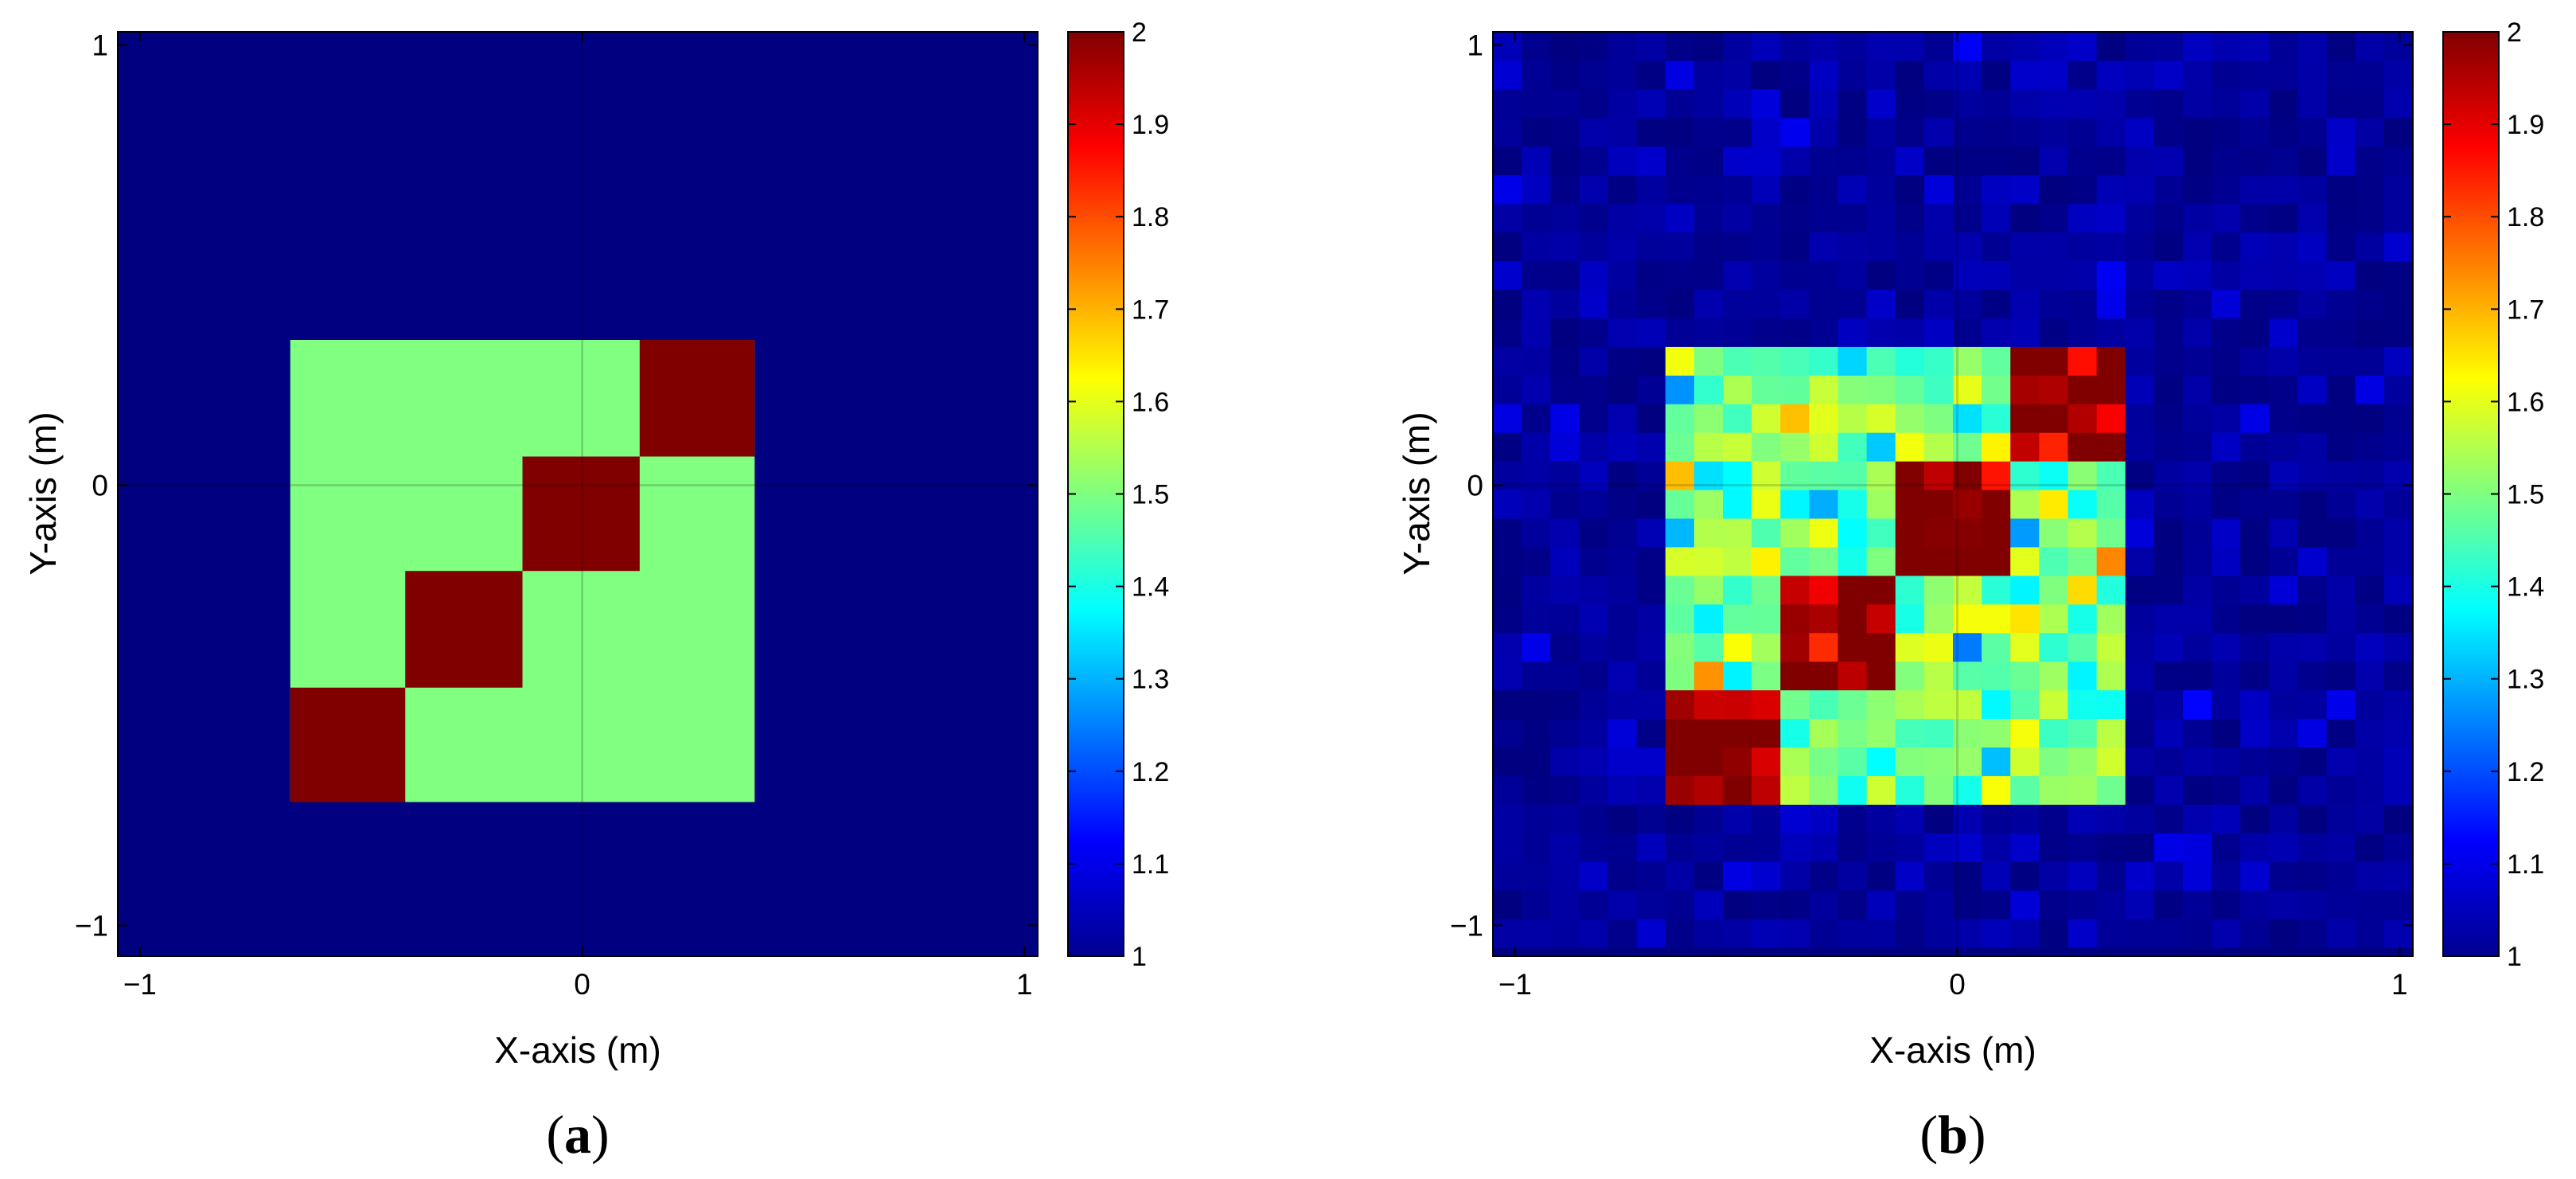 The image size is (2576, 1179). What do you see at coordinates (43, 493) in the screenshot?
I see `y-axis-label-a: Y-axis (m)` at bounding box center [43, 493].